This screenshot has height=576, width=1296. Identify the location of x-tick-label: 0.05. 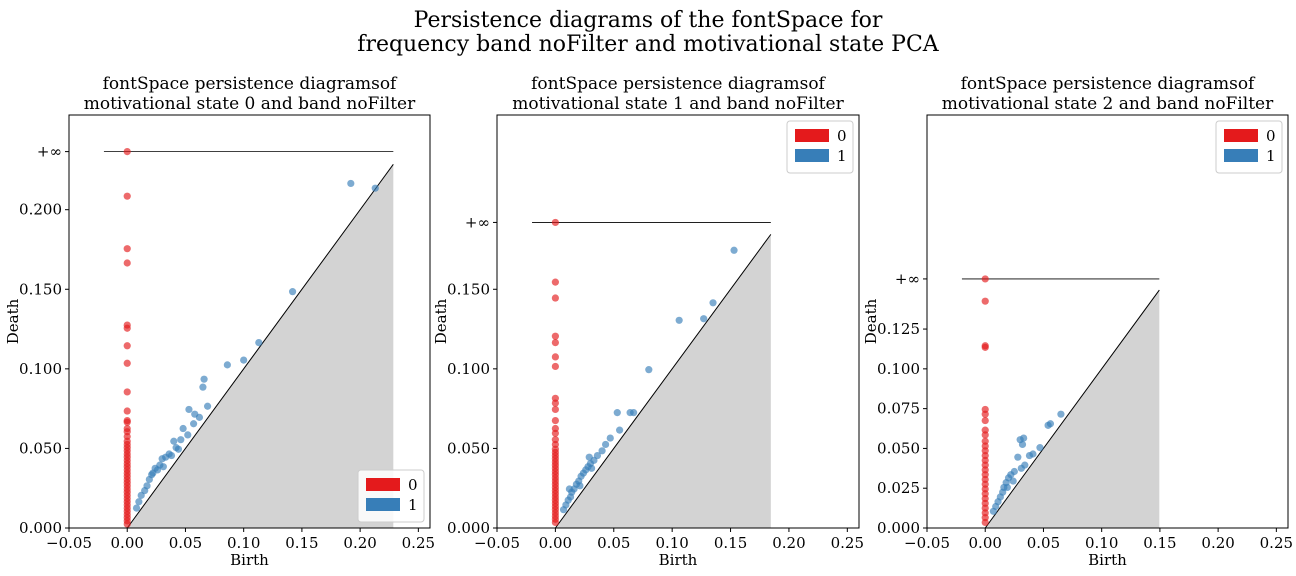
(1043, 543).